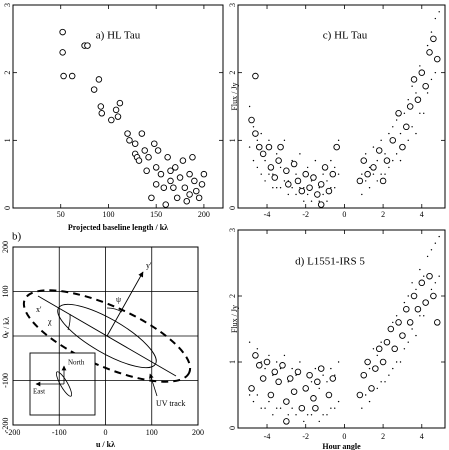 Image resolution: width=449 pixels, height=450 pixels. Describe the element at coordinates (383, 436) in the screenshot. I see `x-tick-label: 2` at that location.